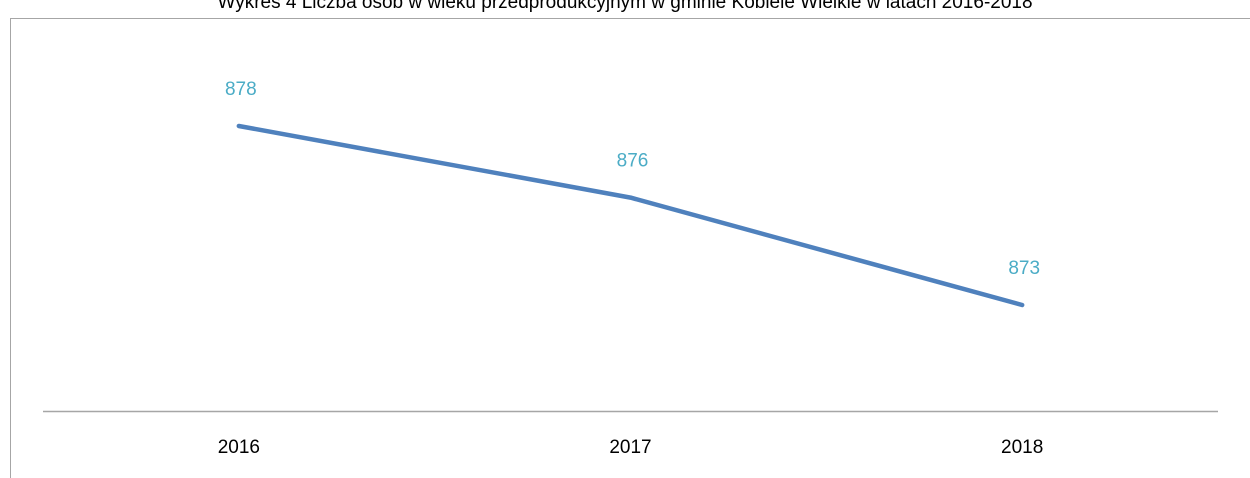 The image size is (1250, 478). Describe the element at coordinates (630, 447) in the screenshot. I see `x-tick-label: 2017` at that location.